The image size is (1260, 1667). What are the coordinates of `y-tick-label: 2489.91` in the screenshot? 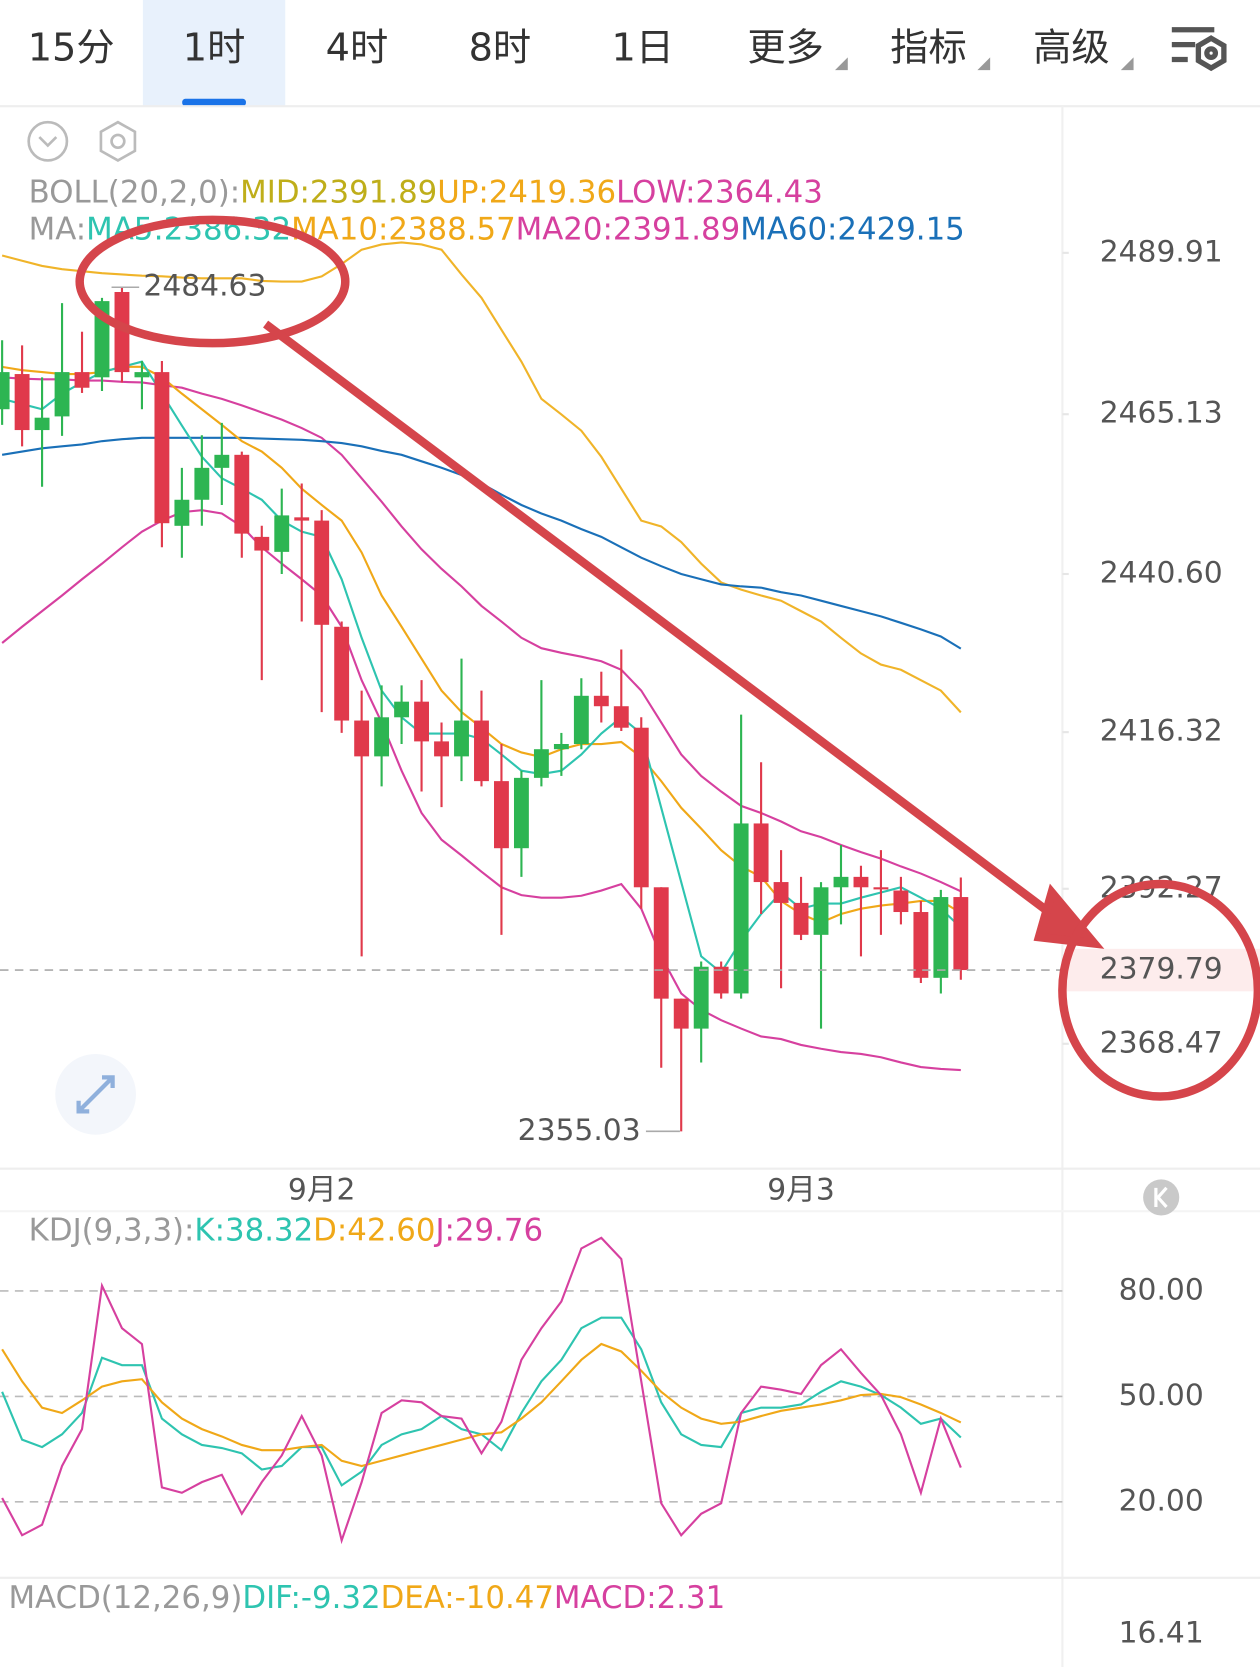 It's located at (1161, 251).